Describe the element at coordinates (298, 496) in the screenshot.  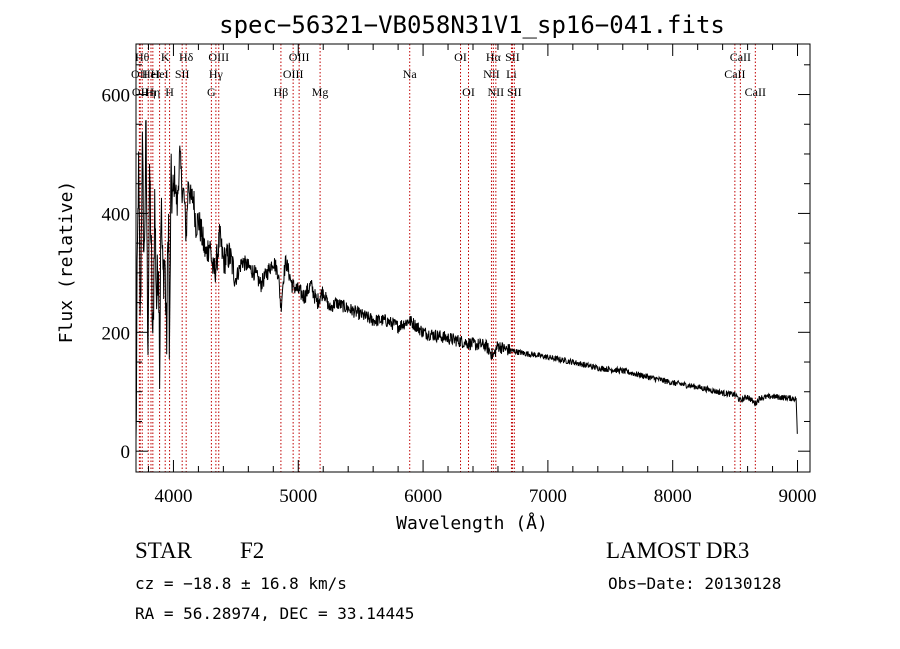
I see `x-tick-label: 5000` at that location.